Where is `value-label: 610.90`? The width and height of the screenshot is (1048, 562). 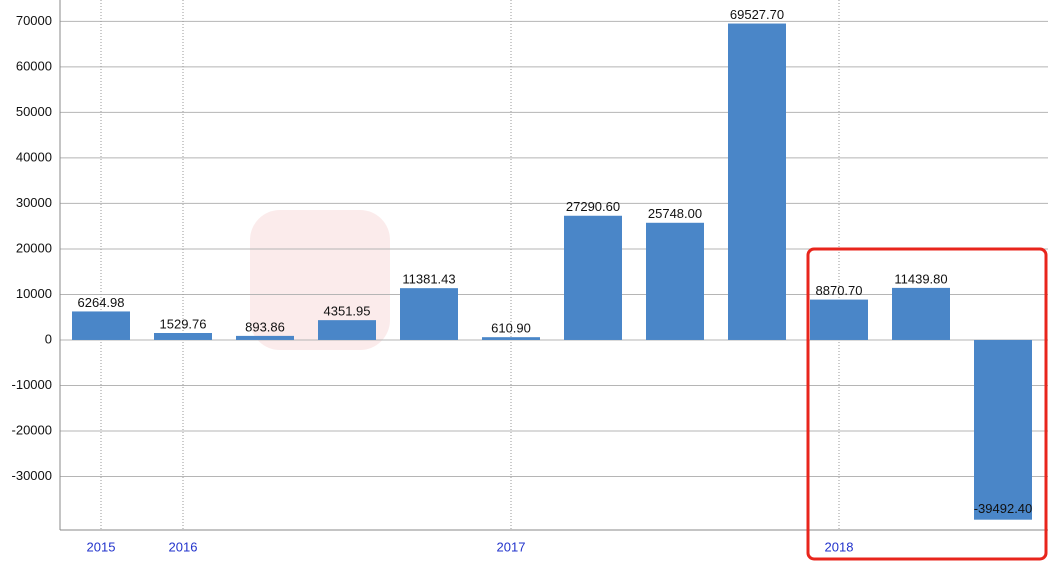 value-label: 610.90 is located at coordinates (511, 328).